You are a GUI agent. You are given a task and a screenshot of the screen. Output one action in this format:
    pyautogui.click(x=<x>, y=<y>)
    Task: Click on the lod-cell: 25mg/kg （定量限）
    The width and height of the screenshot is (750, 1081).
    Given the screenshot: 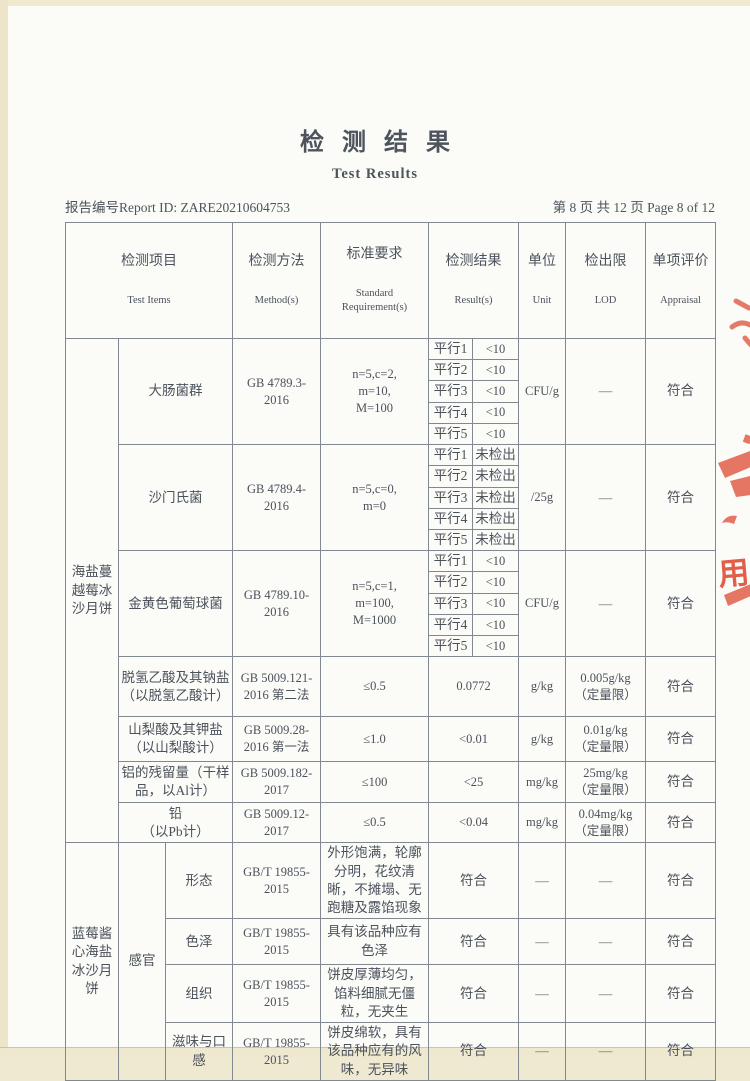 What is the action you would take?
    pyautogui.click(x=606, y=782)
    